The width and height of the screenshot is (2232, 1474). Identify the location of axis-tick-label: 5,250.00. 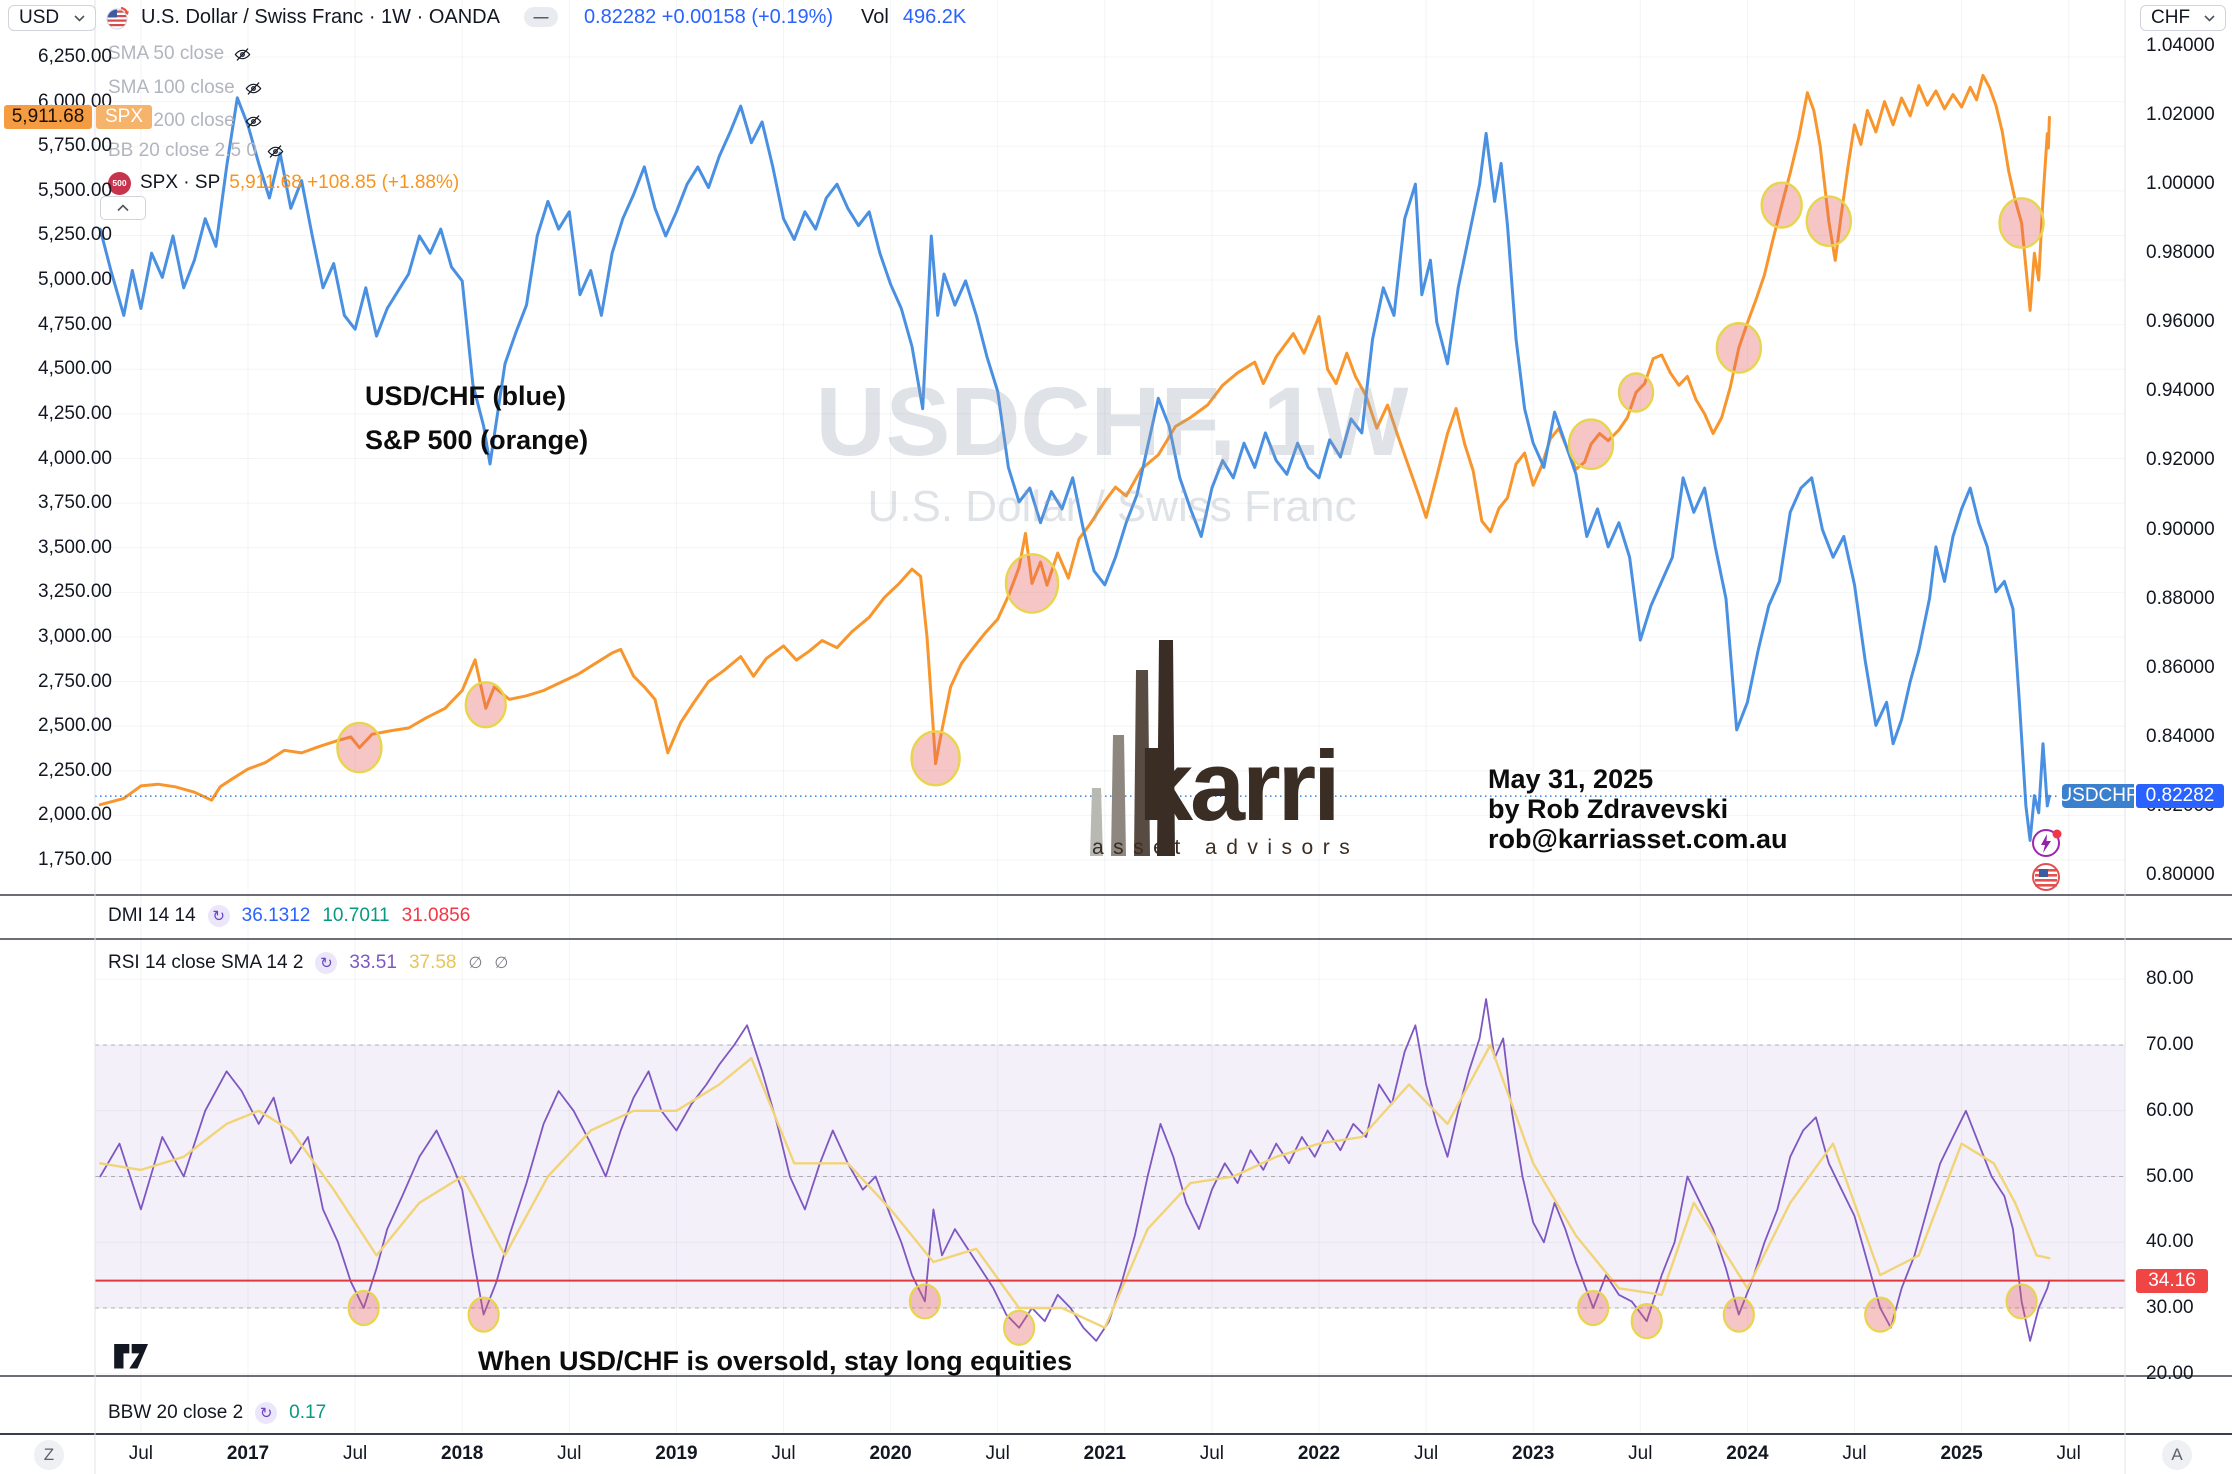
(75, 235).